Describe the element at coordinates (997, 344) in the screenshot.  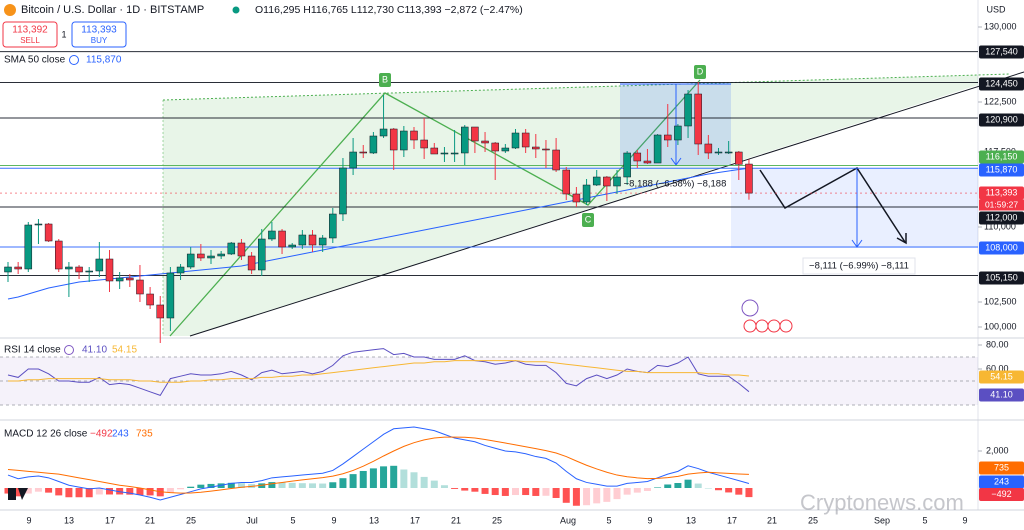
I see `y-tick-label: 80.00` at that location.